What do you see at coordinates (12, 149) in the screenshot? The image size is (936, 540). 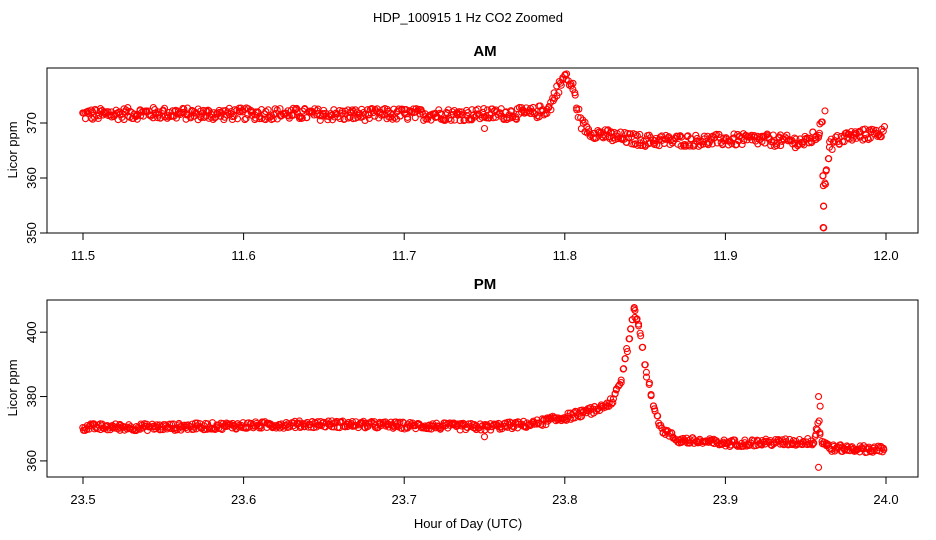 I see `am-y-axis-label: Licor ppm` at bounding box center [12, 149].